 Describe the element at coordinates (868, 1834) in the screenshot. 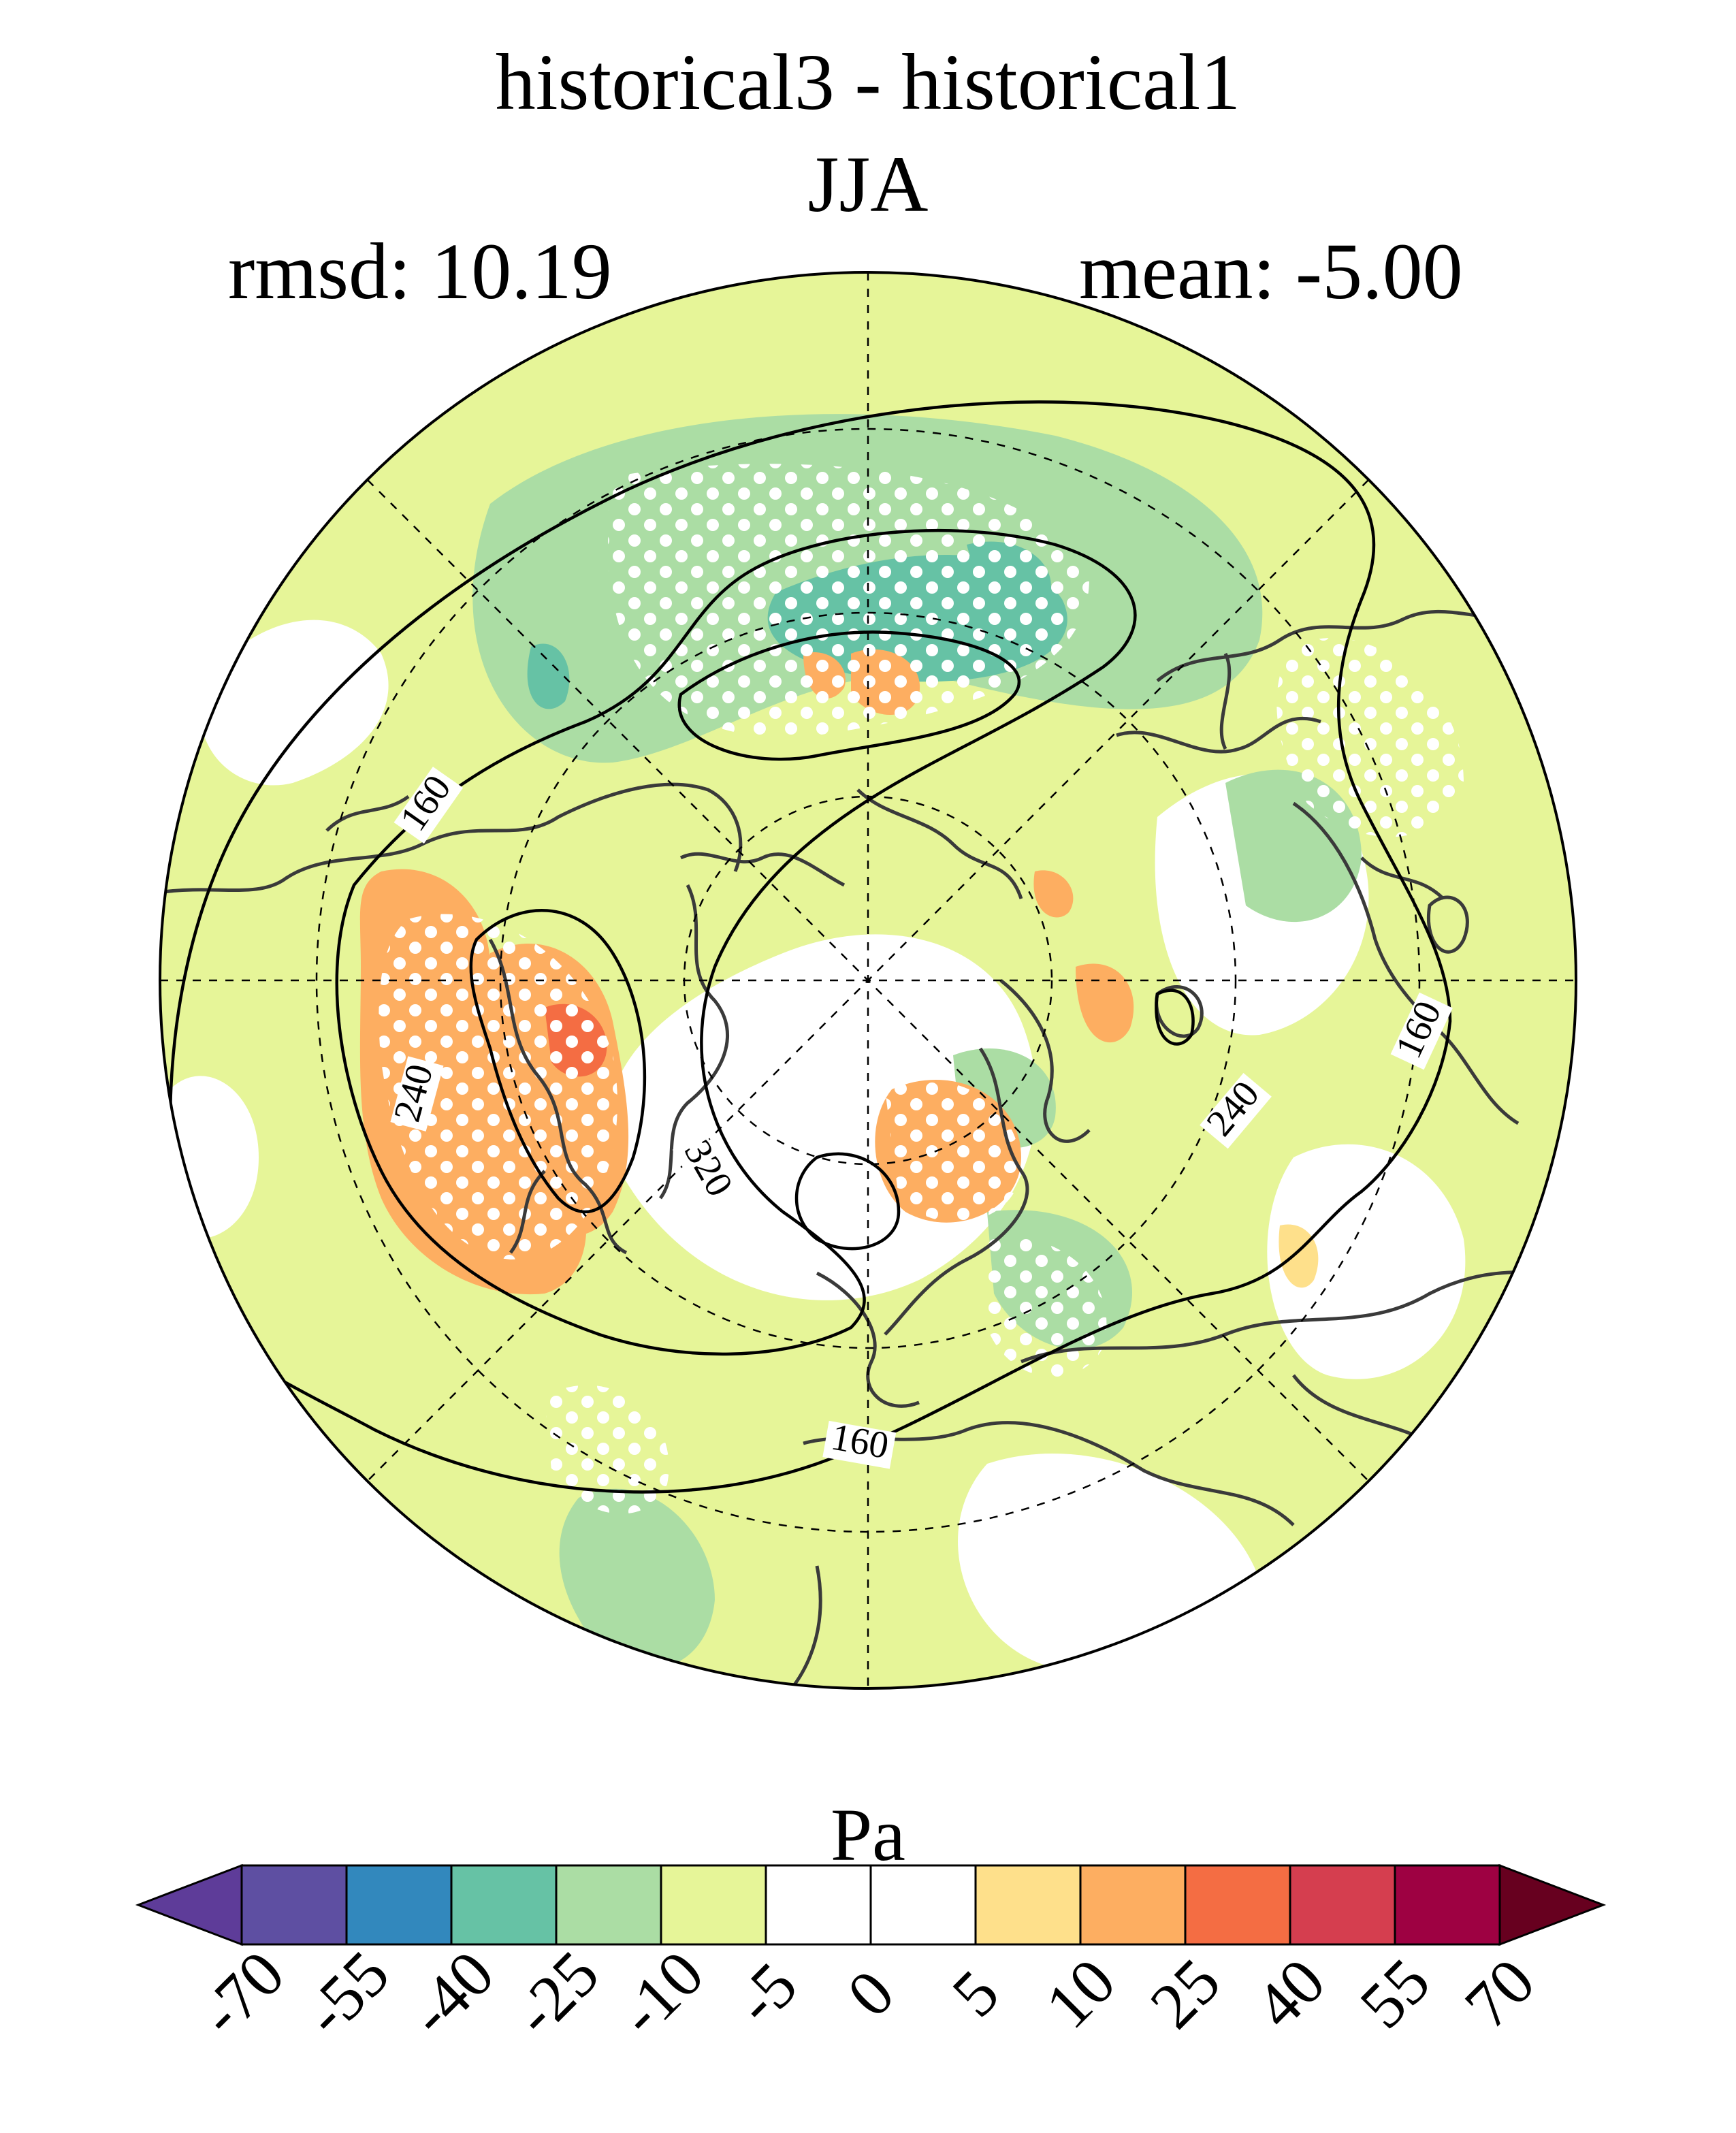

I see `colorbar-units: Pa` at that location.